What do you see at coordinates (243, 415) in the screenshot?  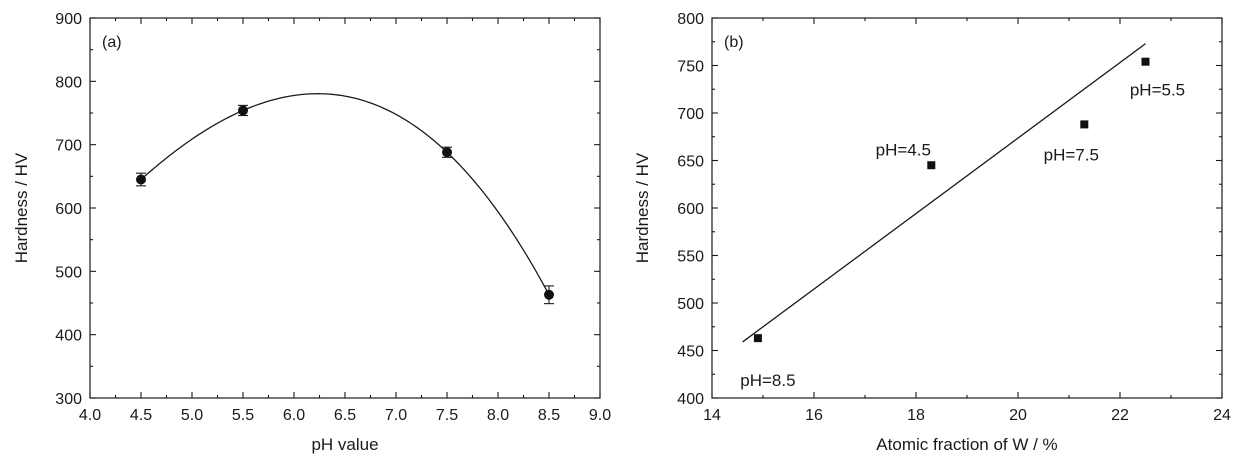 I see `panel-a-x-tick-label: 5.5` at bounding box center [243, 415].